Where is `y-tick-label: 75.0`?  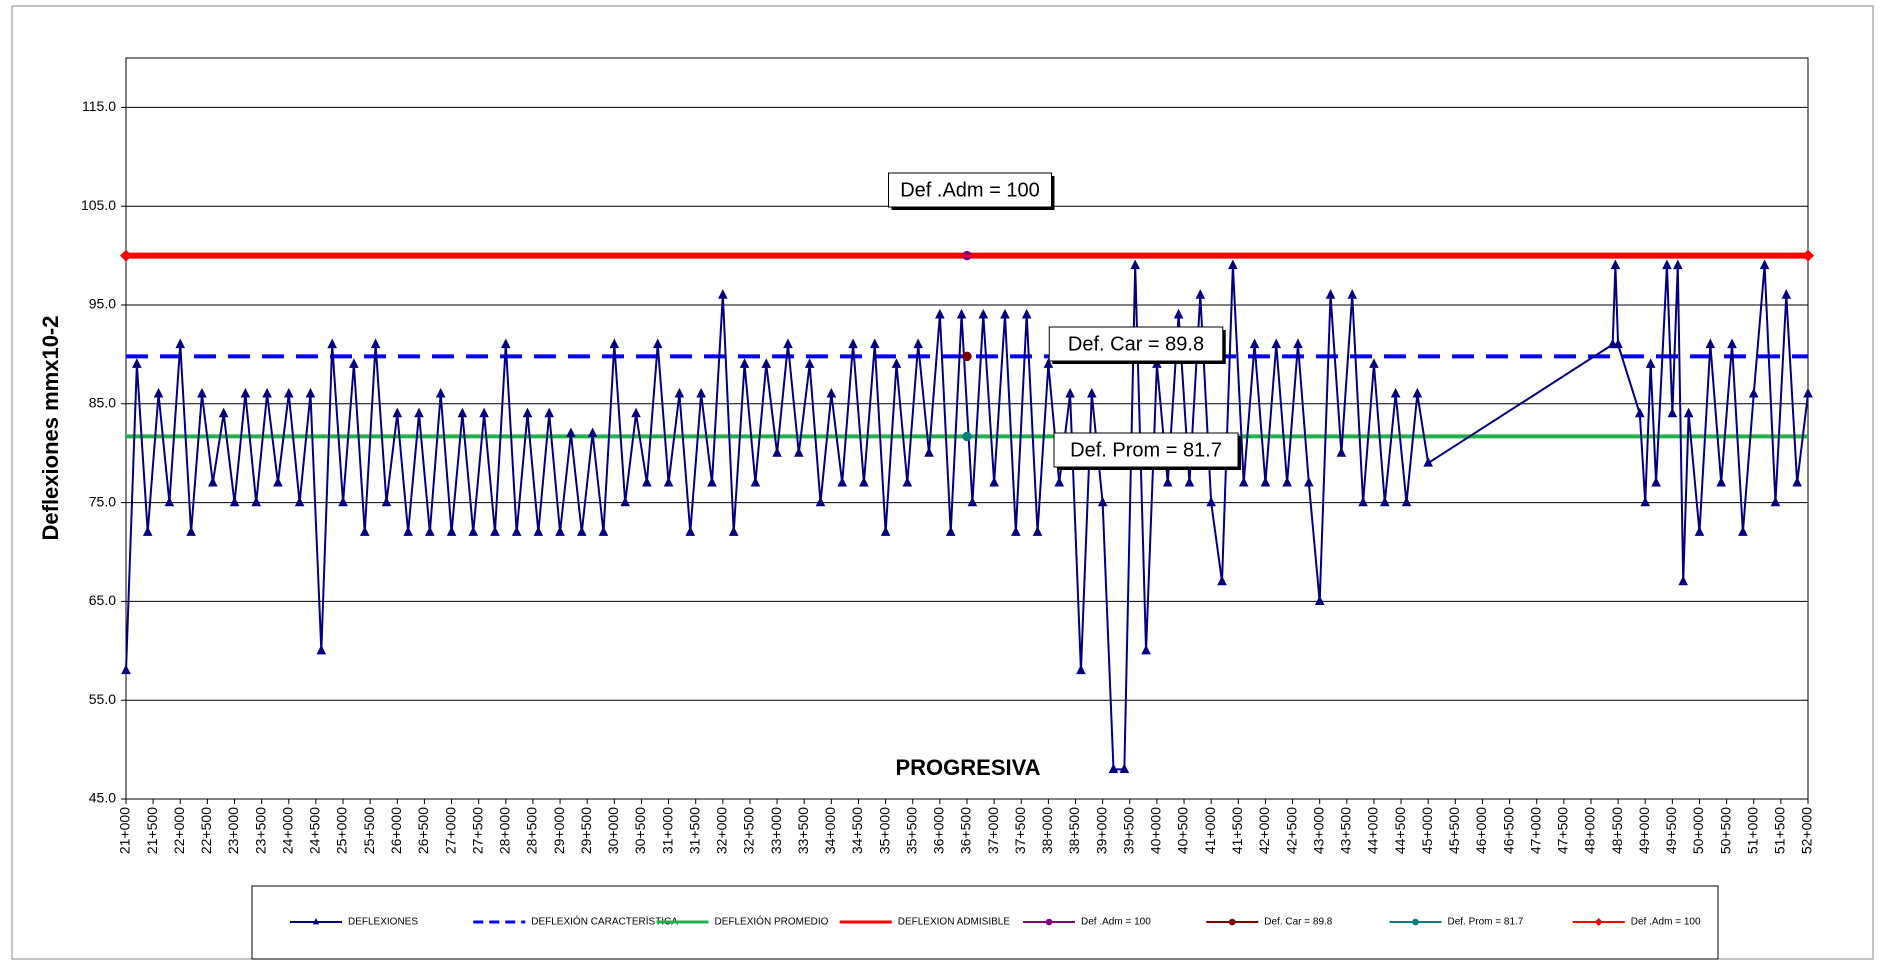
y-tick-label: 75.0 is located at coordinates (102, 501).